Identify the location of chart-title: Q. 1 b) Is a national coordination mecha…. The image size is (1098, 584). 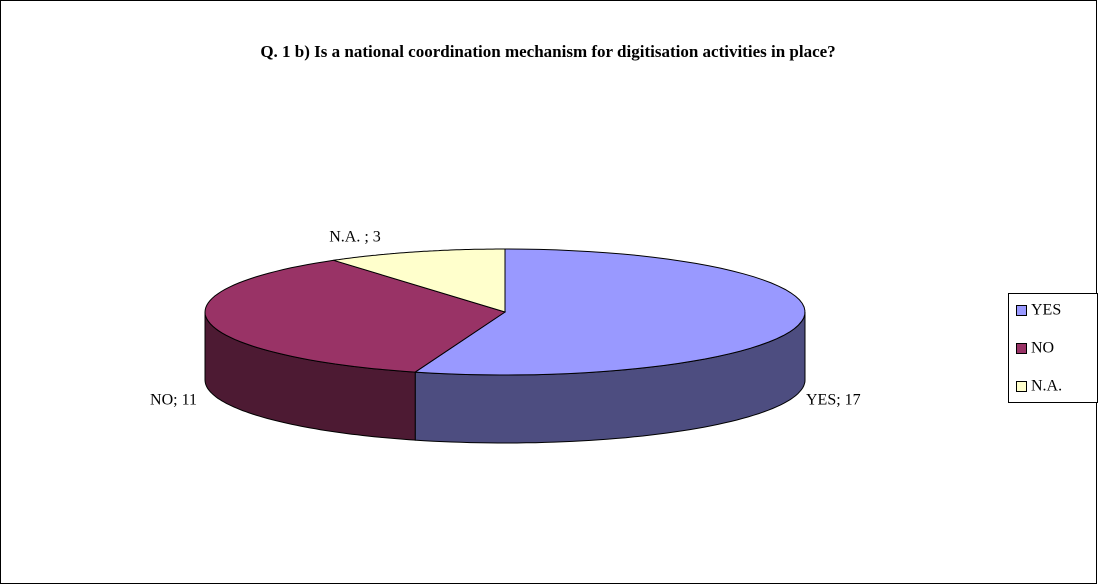
(548, 51).